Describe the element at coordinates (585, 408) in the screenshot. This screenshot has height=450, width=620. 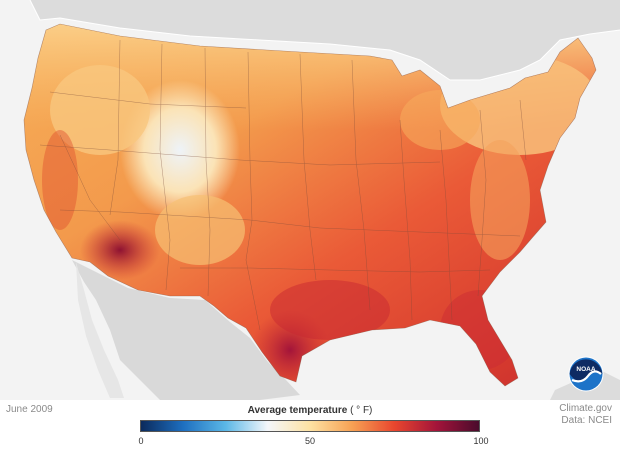
I see `credit-source: Climate.gov` at that location.